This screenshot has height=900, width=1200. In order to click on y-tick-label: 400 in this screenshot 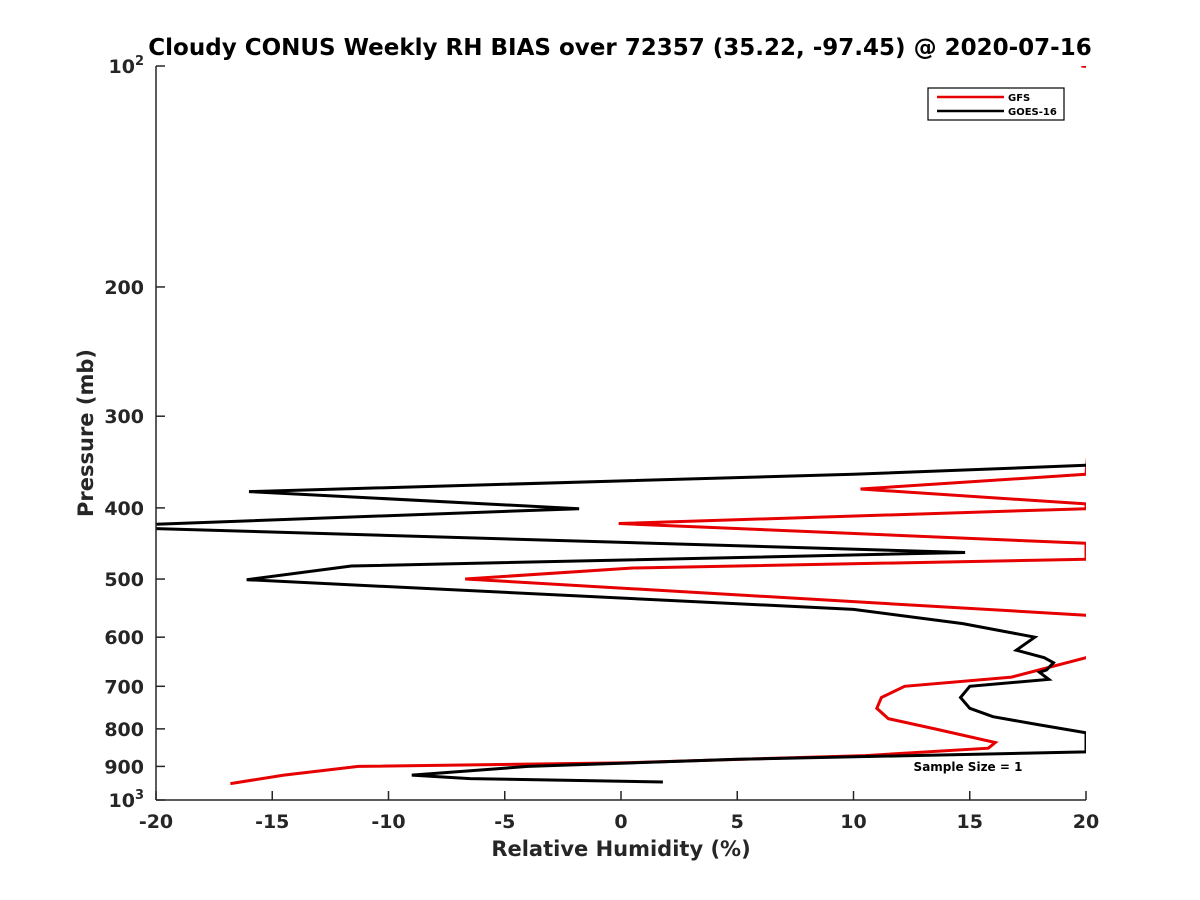, I will do `click(124, 509)`.